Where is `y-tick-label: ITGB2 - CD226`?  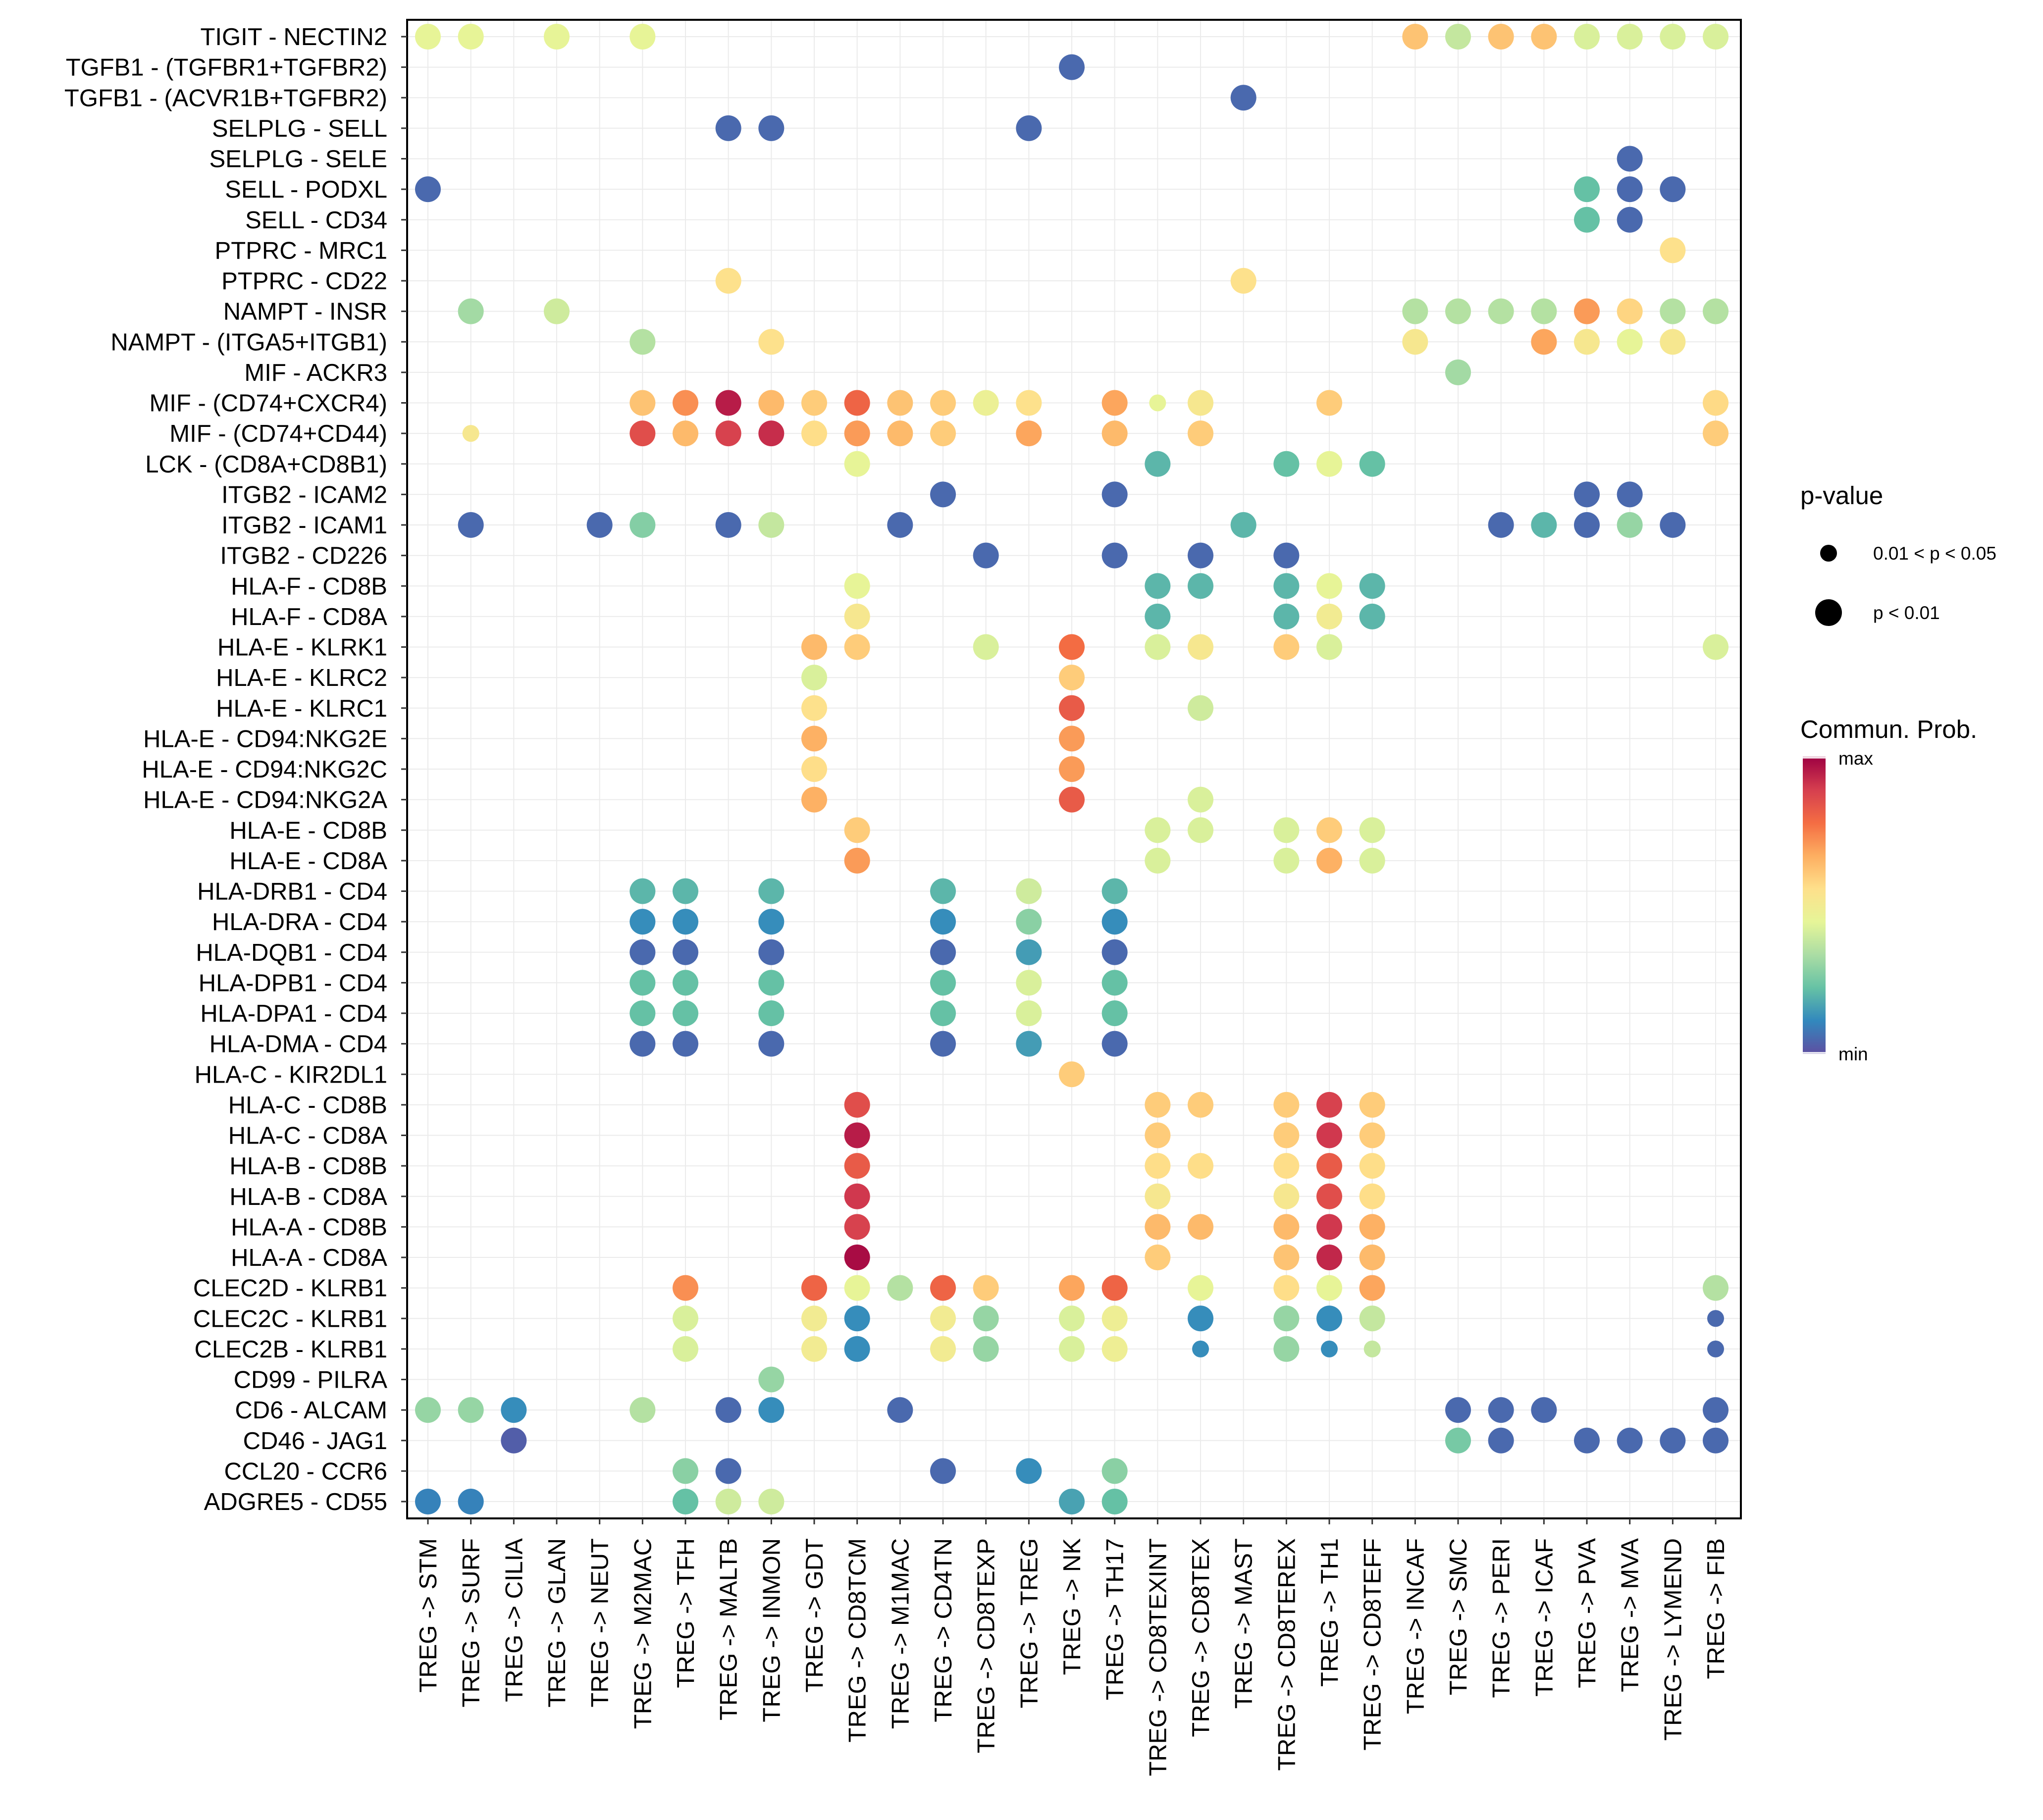 y-tick-label: ITGB2 - CD226 is located at coordinates (303, 556).